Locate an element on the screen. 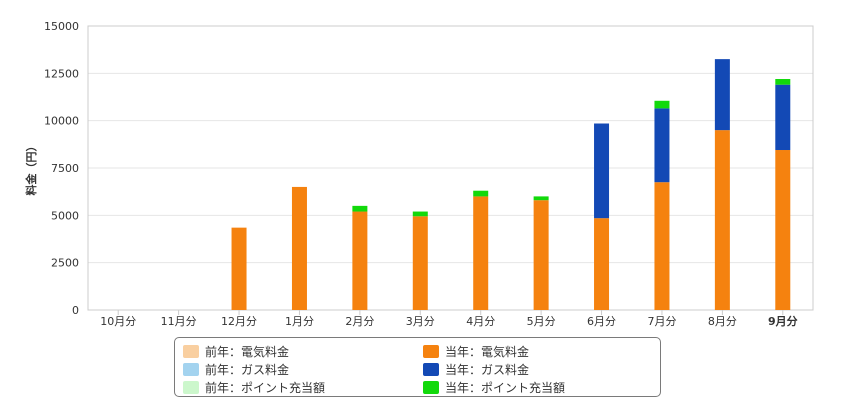 The image size is (842, 412). legend-label: 当年：ガス料金 is located at coordinates (487, 369).